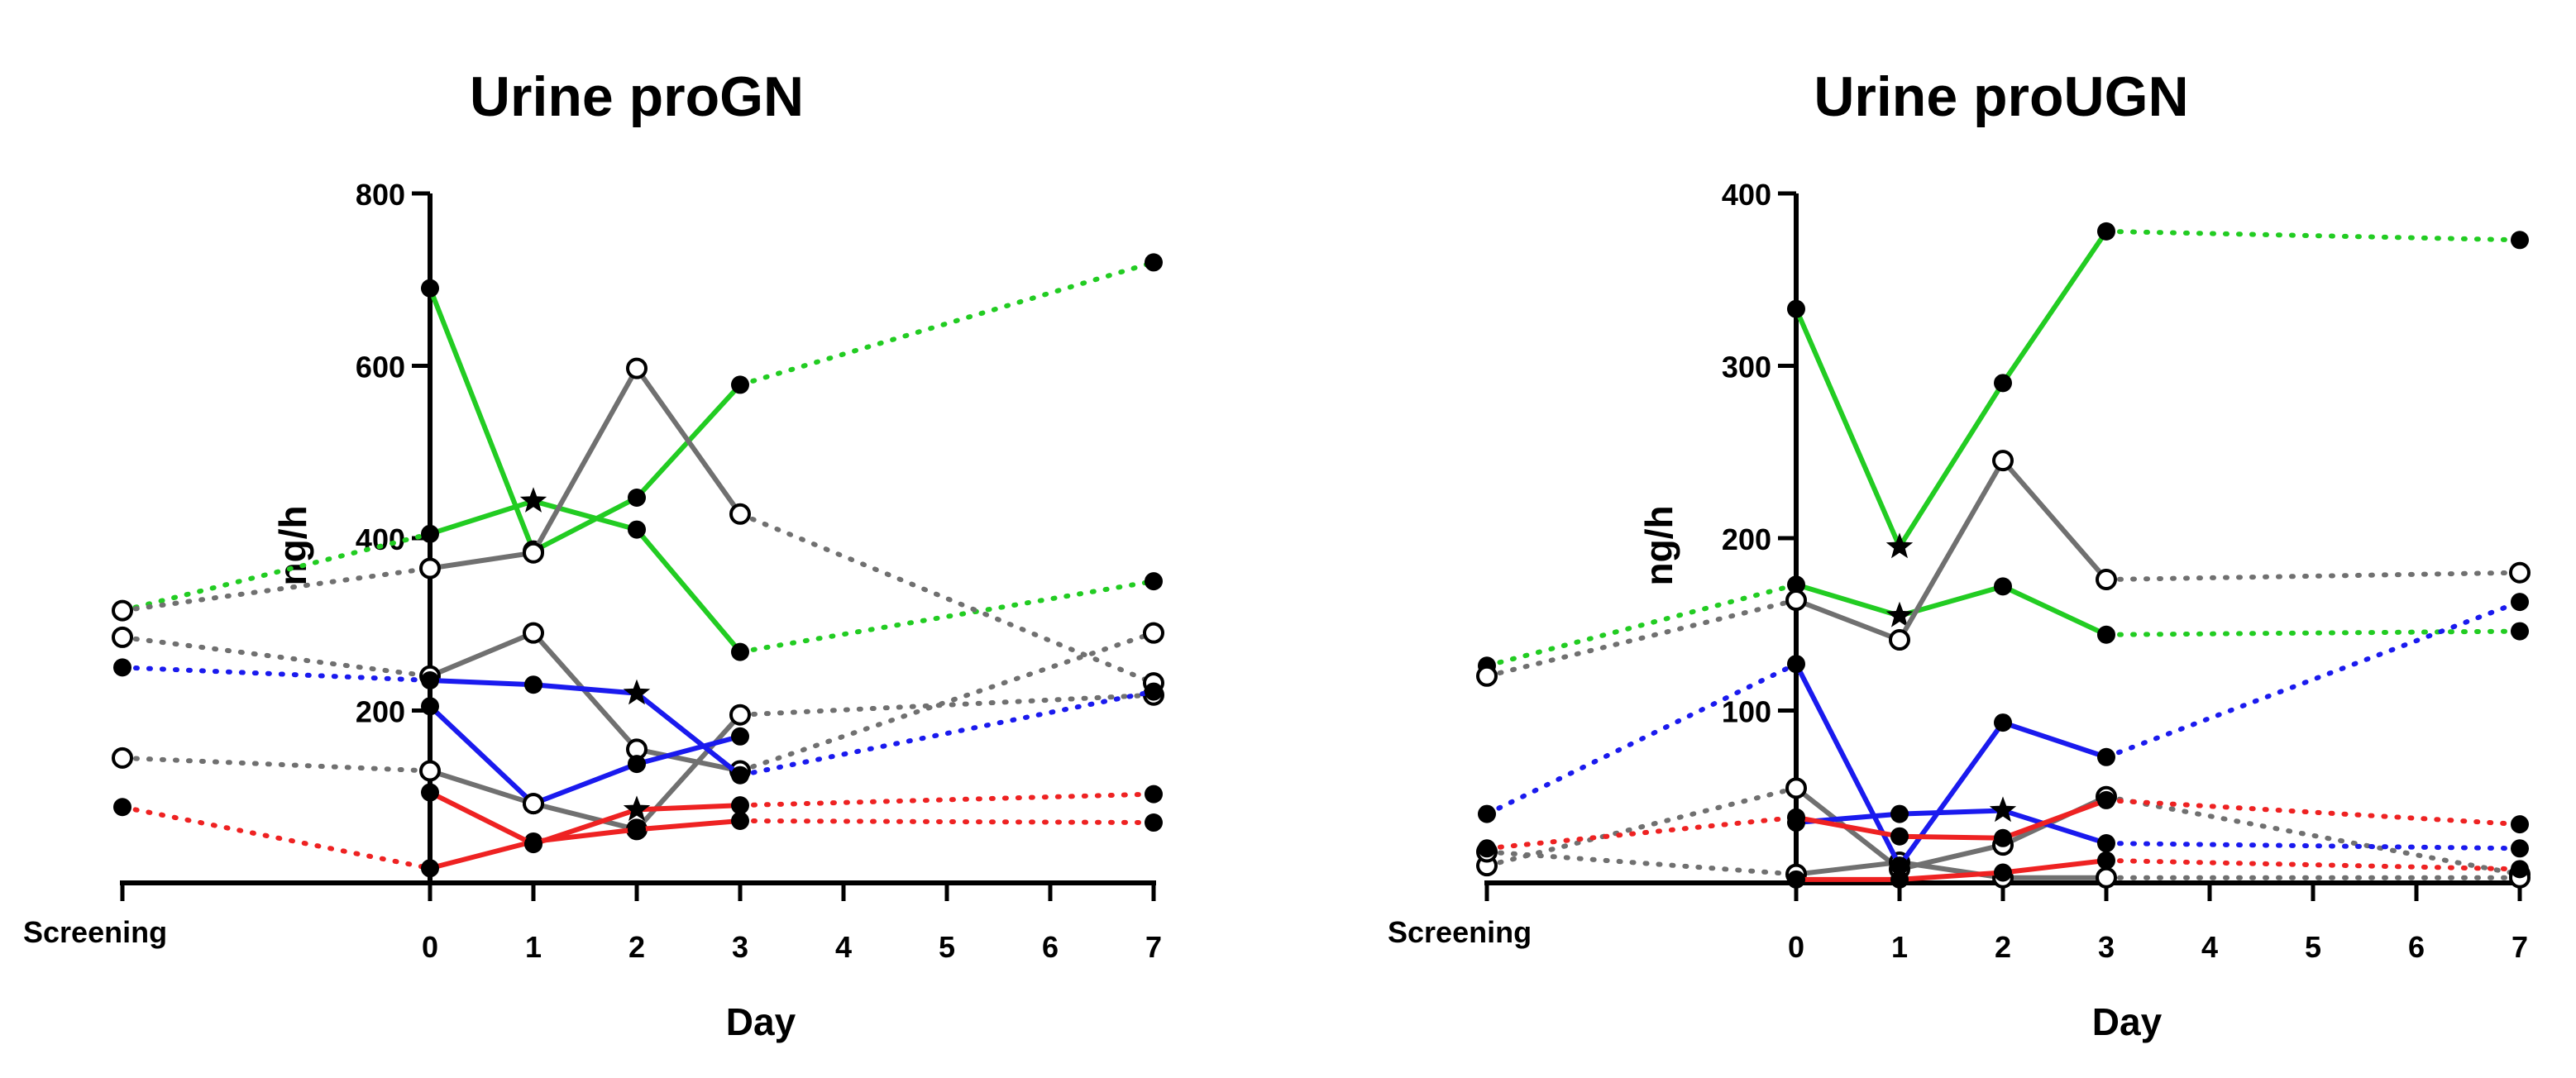  What do you see at coordinates (636, 947) in the screenshot?
I see `x-tick-label: 2` at bounding box center [636, 947].